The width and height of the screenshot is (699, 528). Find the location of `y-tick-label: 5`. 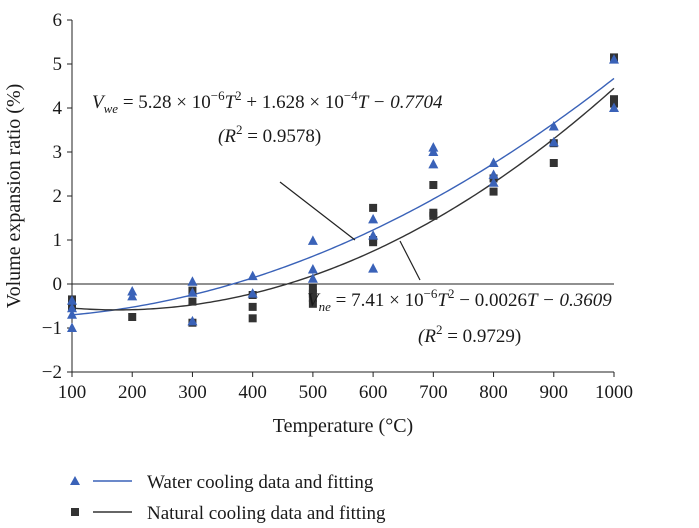

y-tick-label: 5 is located at coordinates (58, 64).